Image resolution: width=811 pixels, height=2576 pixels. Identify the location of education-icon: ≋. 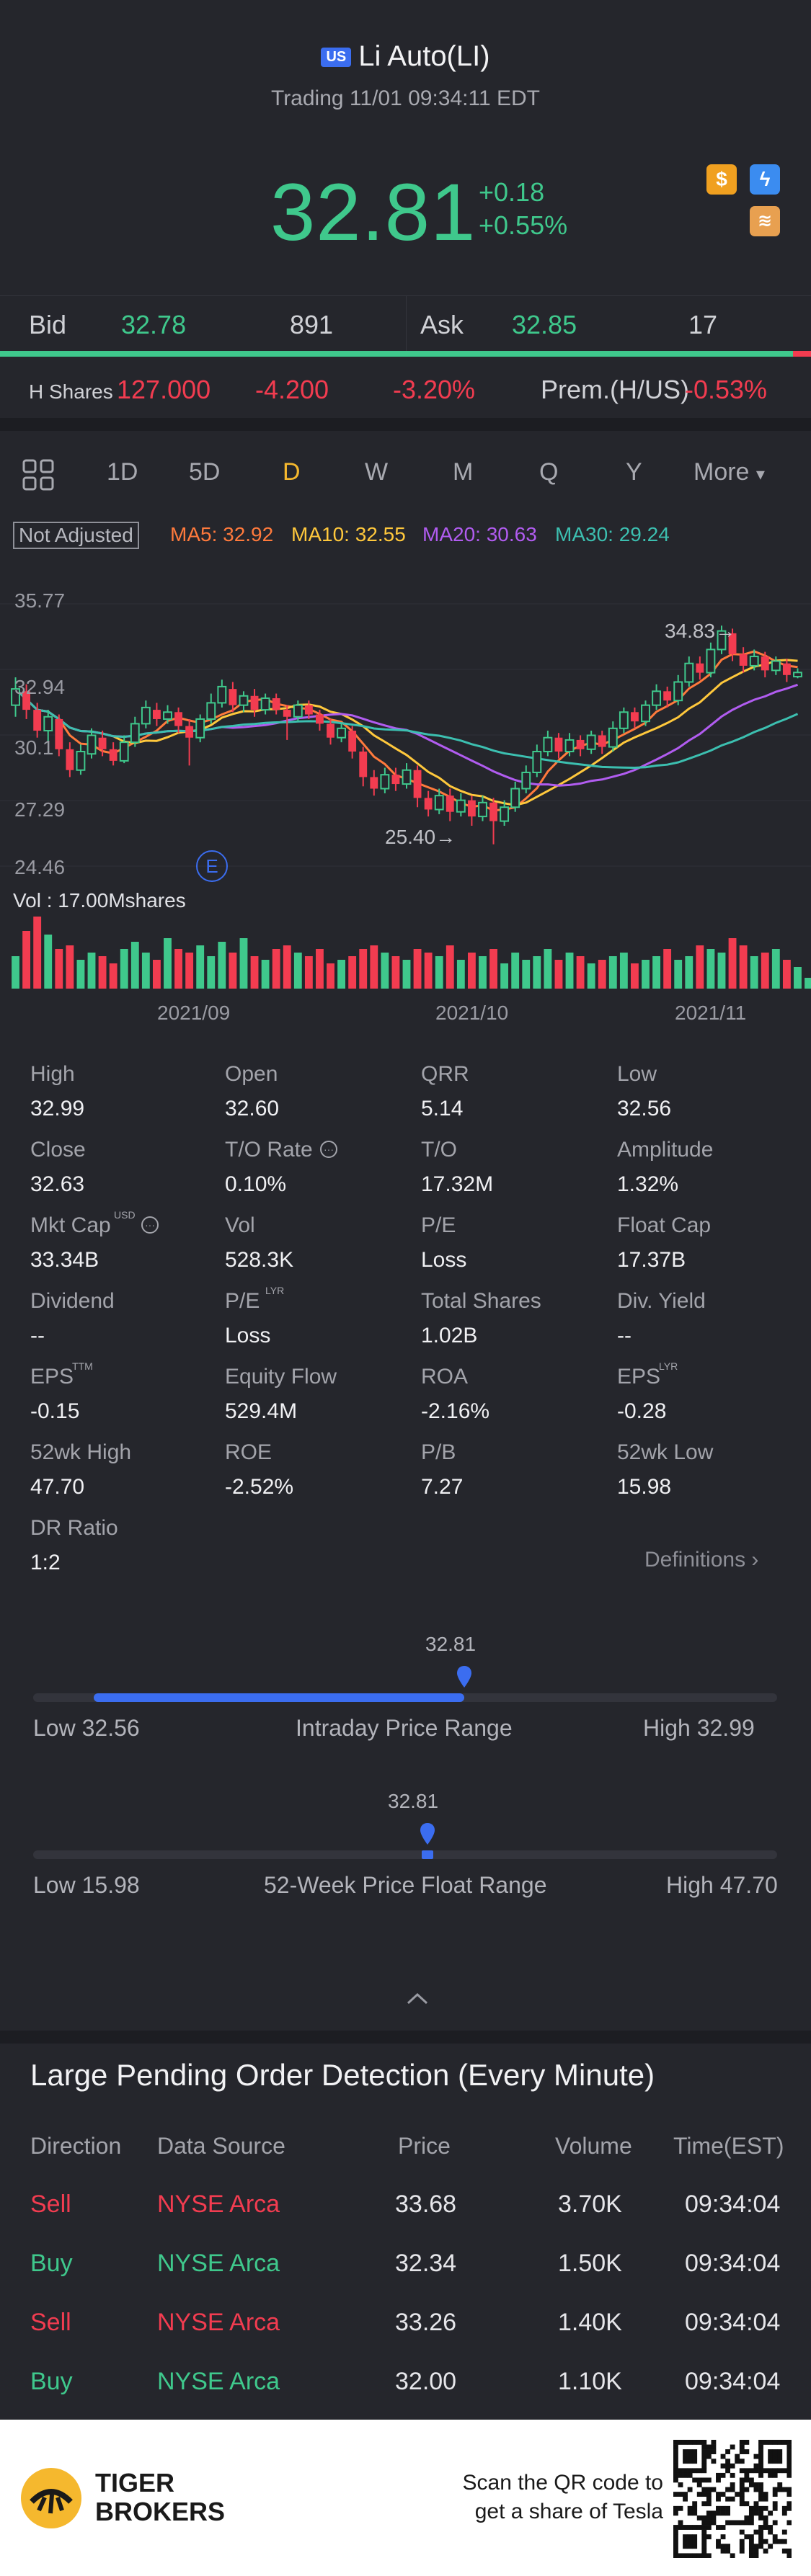
(765, 221).